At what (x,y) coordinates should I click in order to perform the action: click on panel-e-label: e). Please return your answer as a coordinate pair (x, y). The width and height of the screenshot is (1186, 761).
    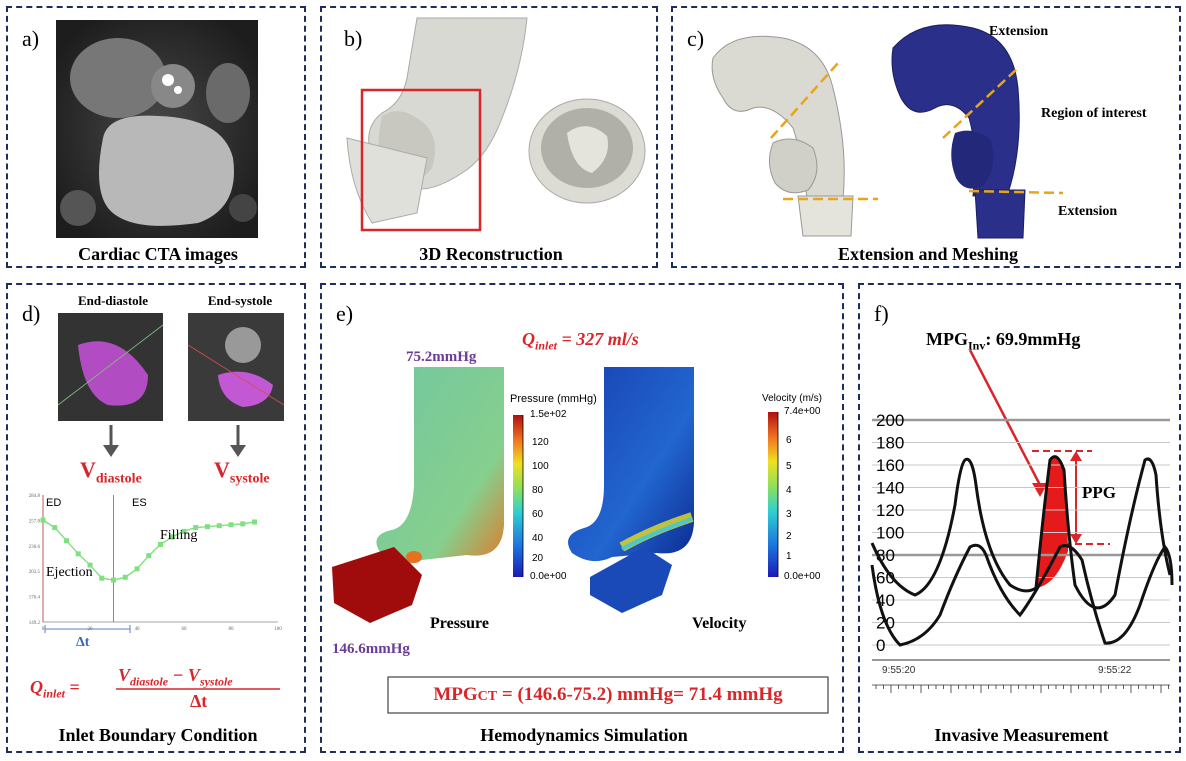
    Looking at the image, I should click on (345, 313).